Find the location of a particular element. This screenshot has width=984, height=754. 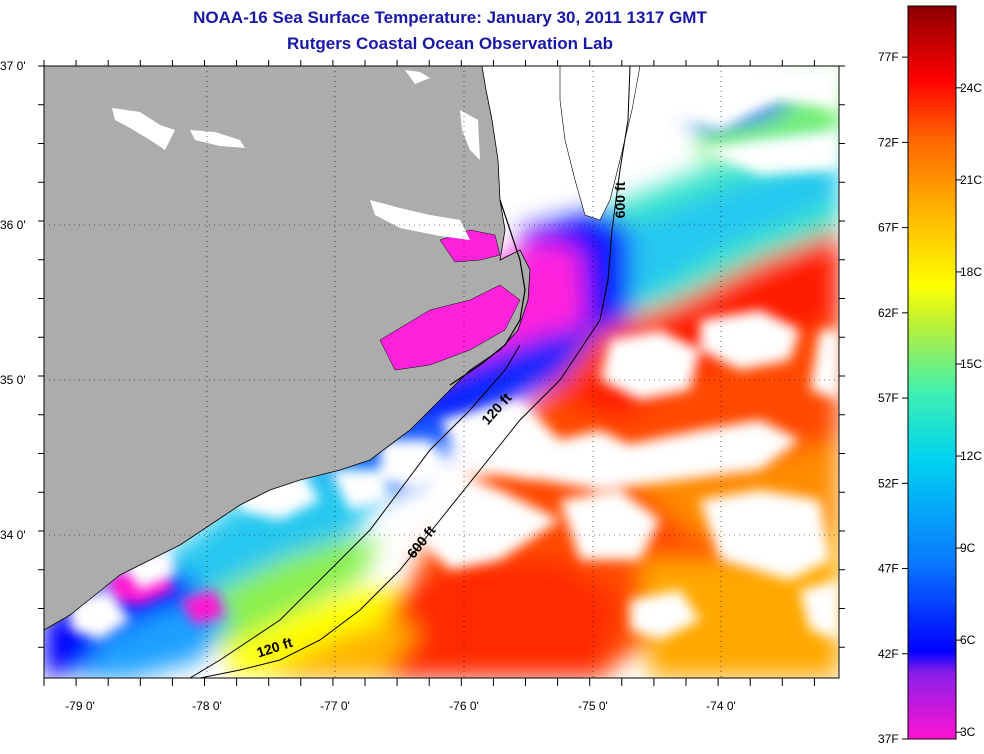

lon-label: -78 0' is located at coordinates (207, 706).